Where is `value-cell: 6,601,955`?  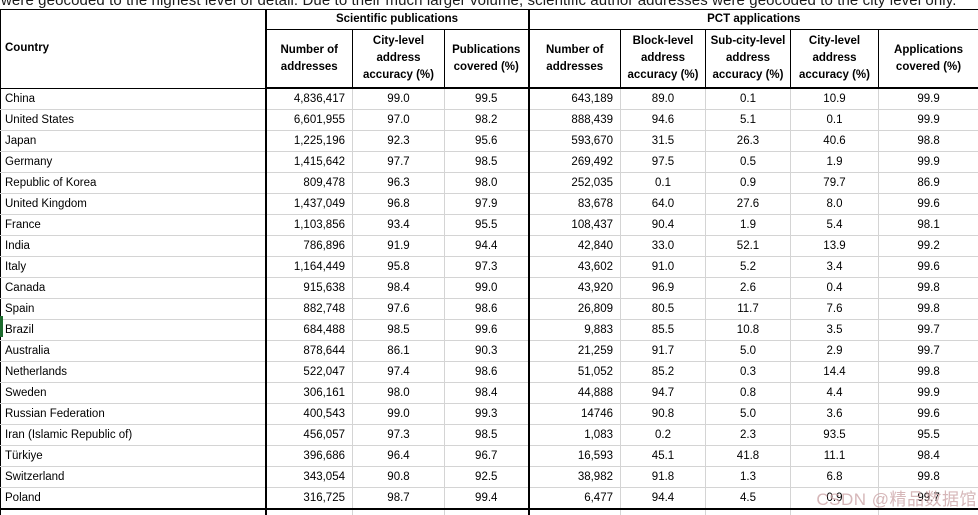
value-cell: 6,601,955 is located at coordinates (309, 120).